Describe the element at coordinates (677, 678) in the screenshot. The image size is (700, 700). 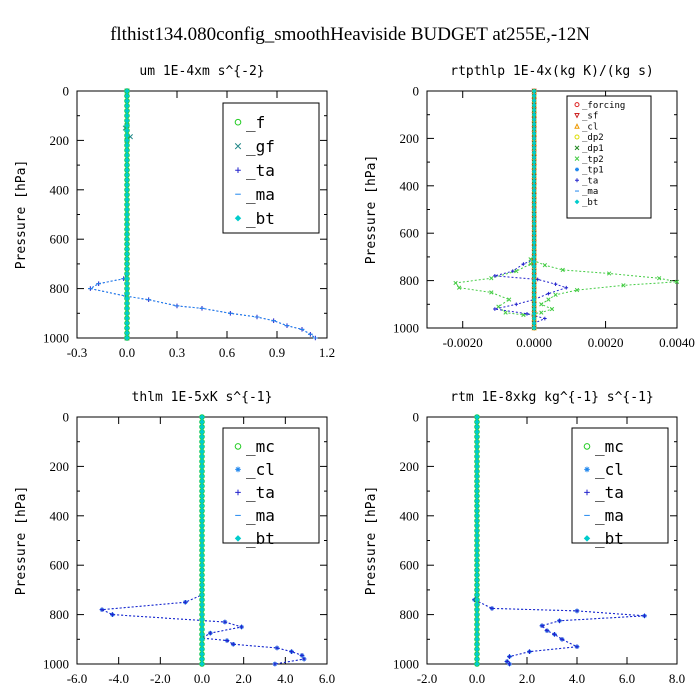
I see `x-tick-label: 8.0` at that location.